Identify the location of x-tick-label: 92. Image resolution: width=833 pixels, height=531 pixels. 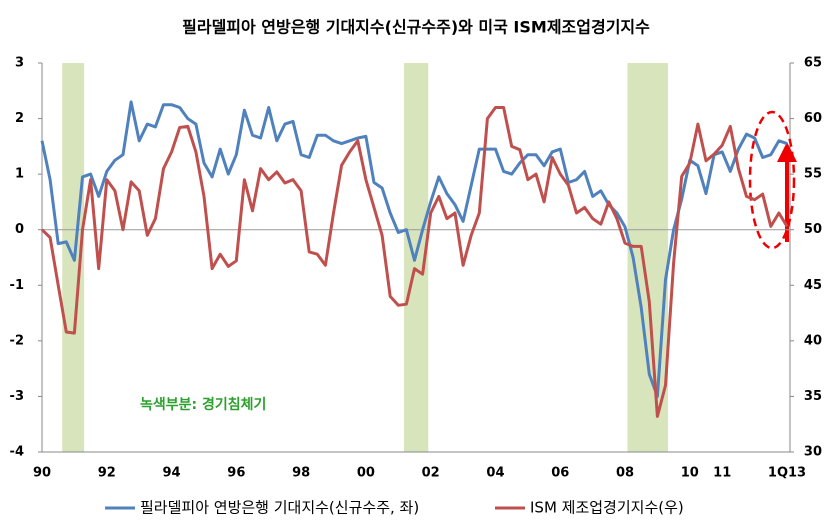
(107, 473).